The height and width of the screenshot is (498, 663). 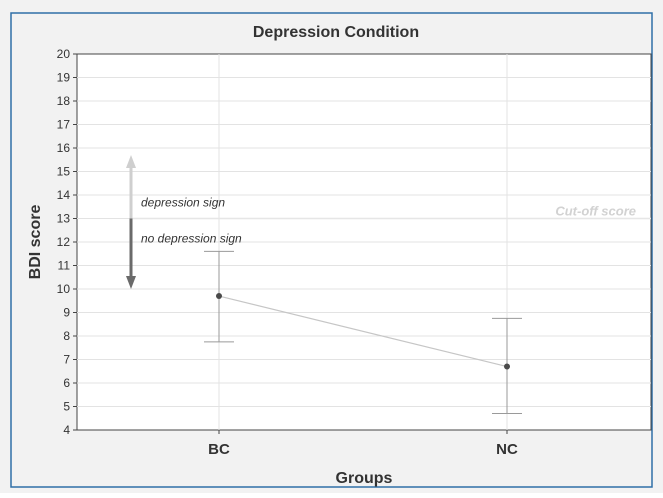 What do you see at coordinates (64, 148) in the screenshot?
I see `y-tick-label: 16` at bounding box center [64, 148].